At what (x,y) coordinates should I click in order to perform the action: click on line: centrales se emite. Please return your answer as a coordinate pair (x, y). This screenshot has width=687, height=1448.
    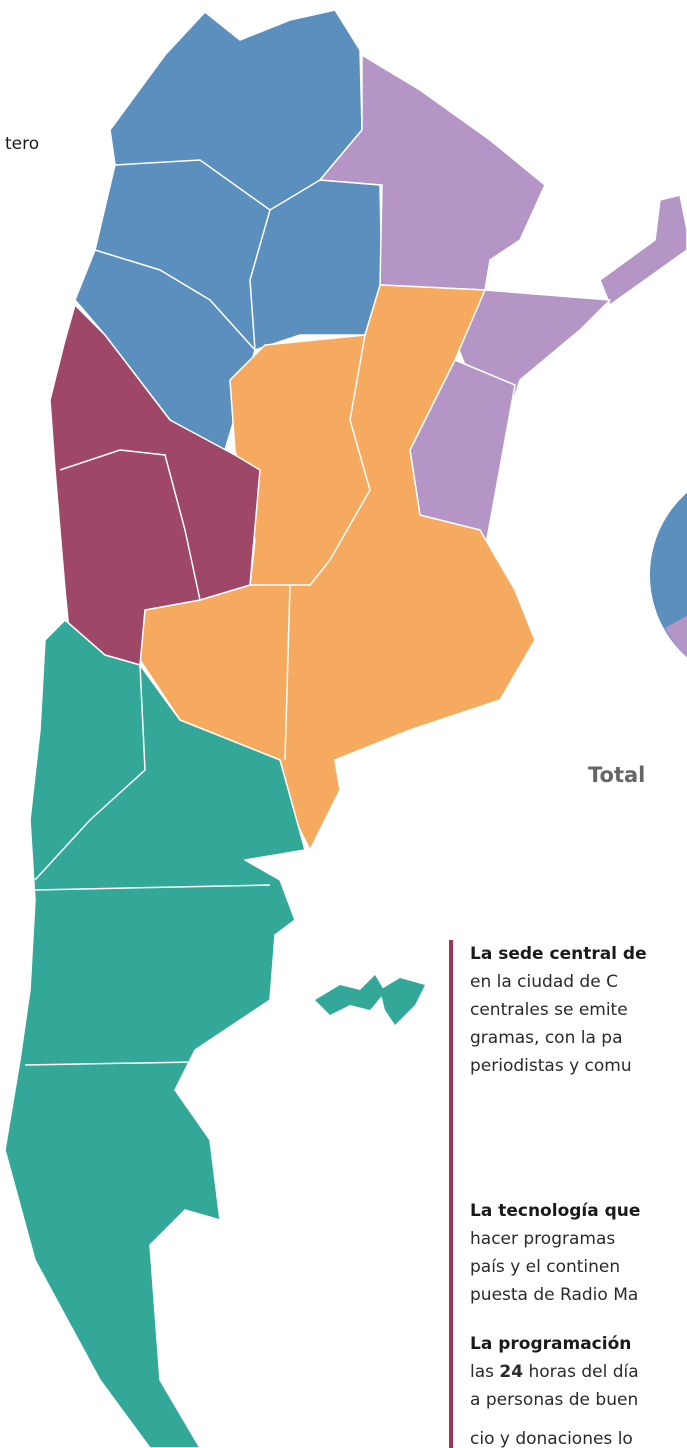
    Looking at the image, I should click on (549, 1010).